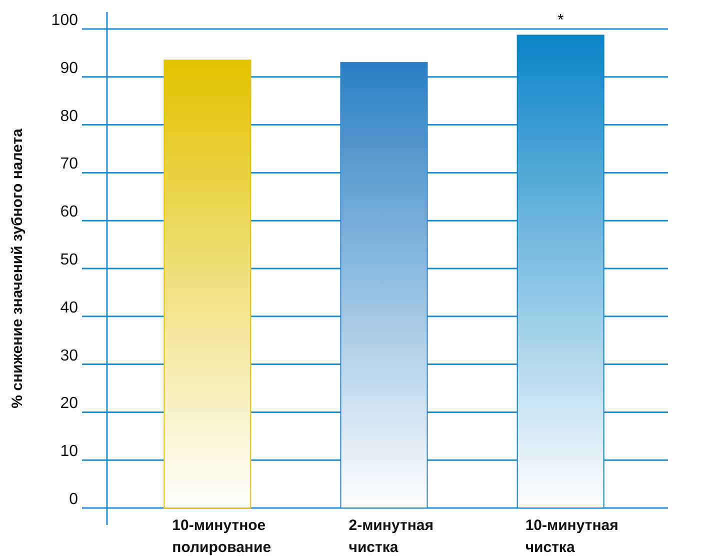 The width and height of the screenshot is (715, 556). I want to click on y-tick-label: 0, so click(73, 499).